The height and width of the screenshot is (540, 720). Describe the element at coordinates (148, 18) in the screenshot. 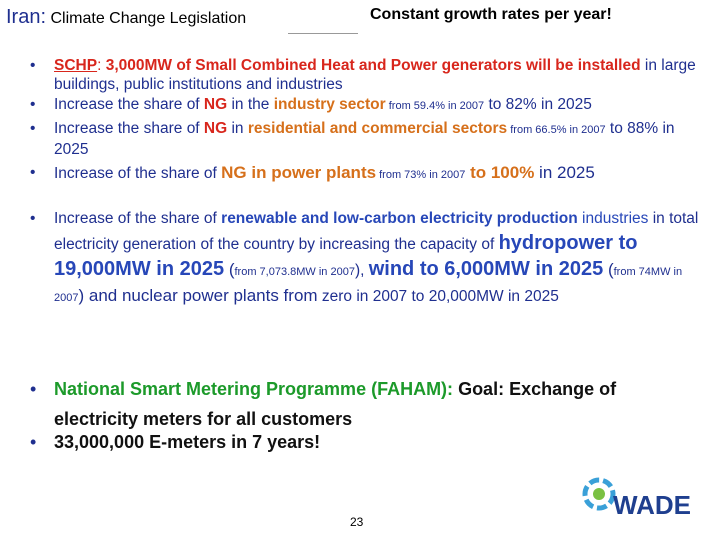

I see `title: Climate Change Legislation` at that location.